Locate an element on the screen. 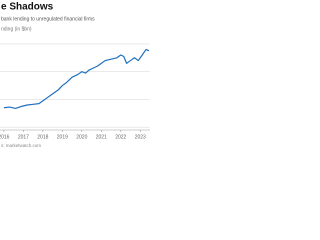 The width and height of the screenshot is (320, 240). x-tick-label: 2017 is located at coordinates (23, 137).